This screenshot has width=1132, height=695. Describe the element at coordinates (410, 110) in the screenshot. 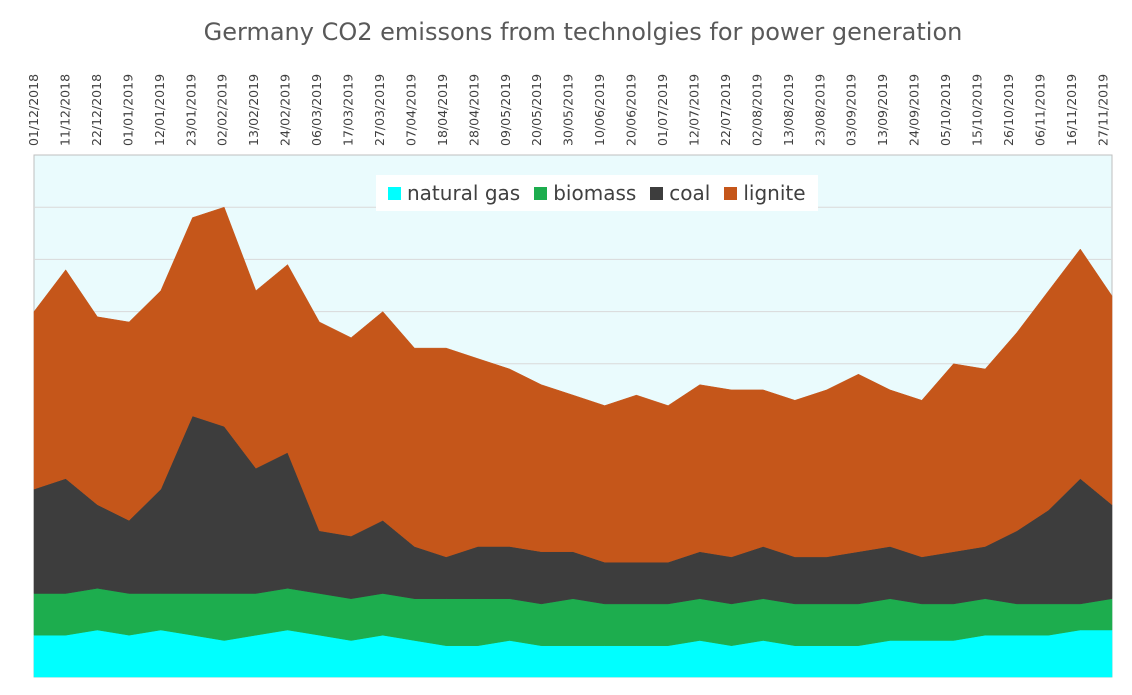

I see `x-tick-label: 07/04/2019` at that location.